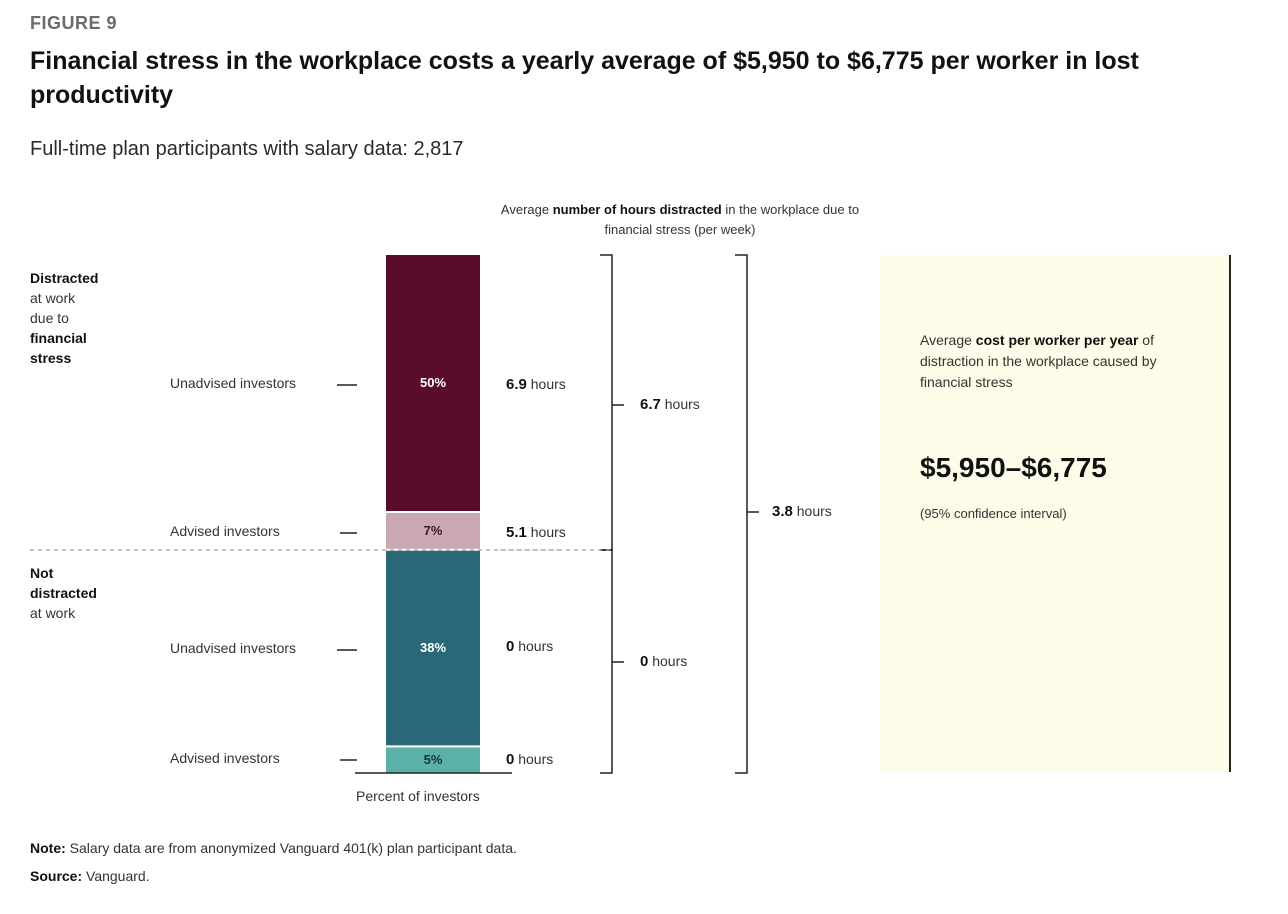  I want to click on bar-segments, so click(433, 514).